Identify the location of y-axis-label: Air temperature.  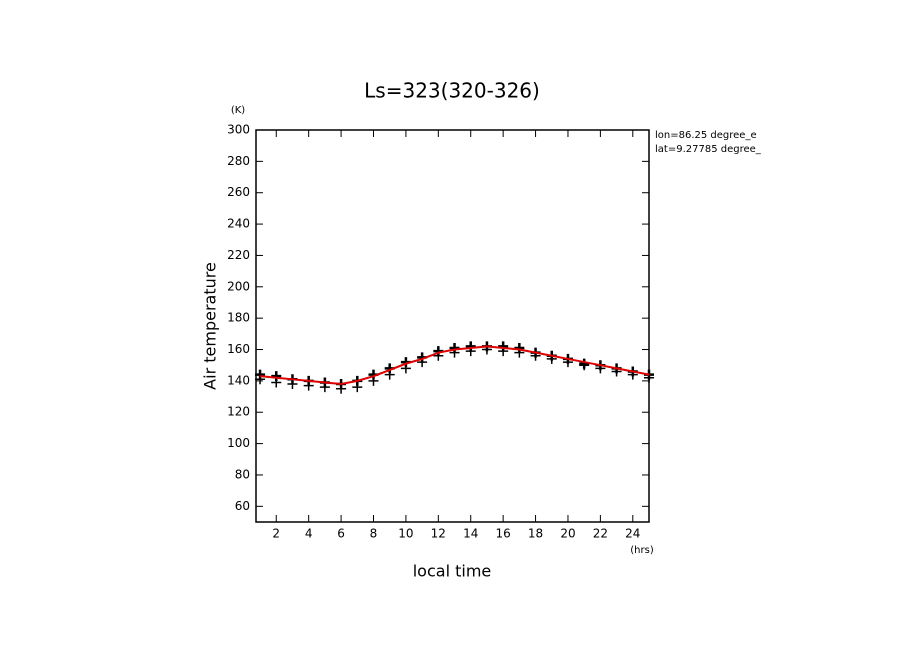
(210, 326).